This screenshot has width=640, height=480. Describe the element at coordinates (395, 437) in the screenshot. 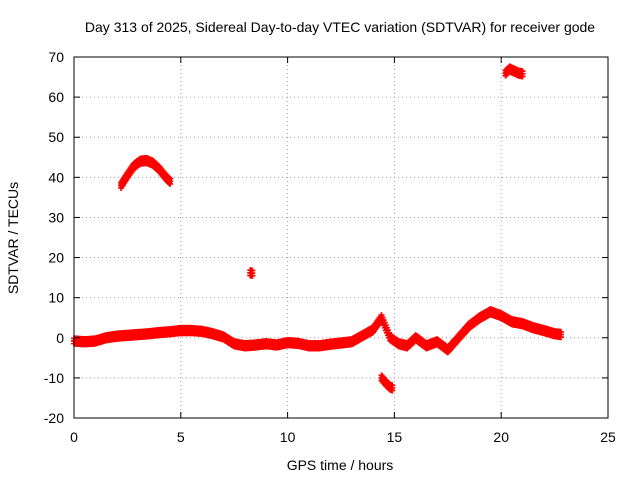

I see `x-tick-label: 15` at that location.